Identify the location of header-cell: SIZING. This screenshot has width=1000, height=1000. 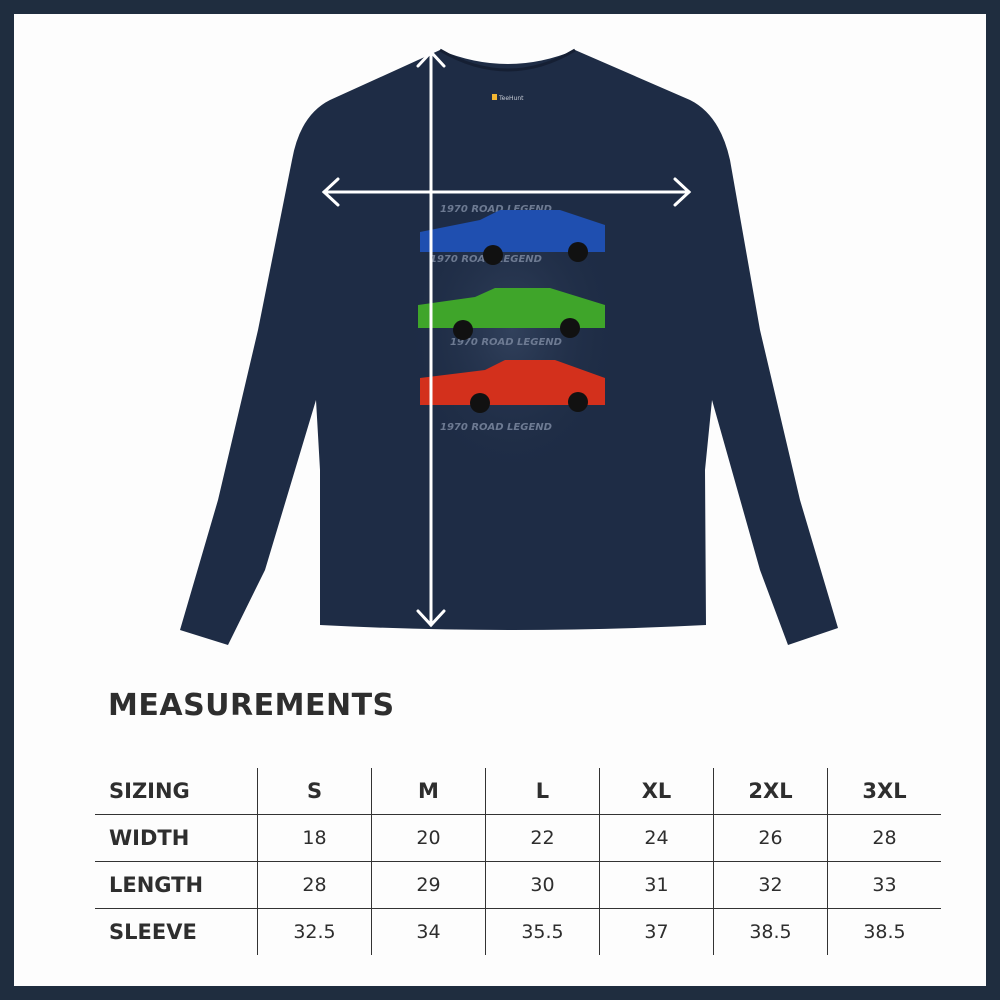
(149, 791).